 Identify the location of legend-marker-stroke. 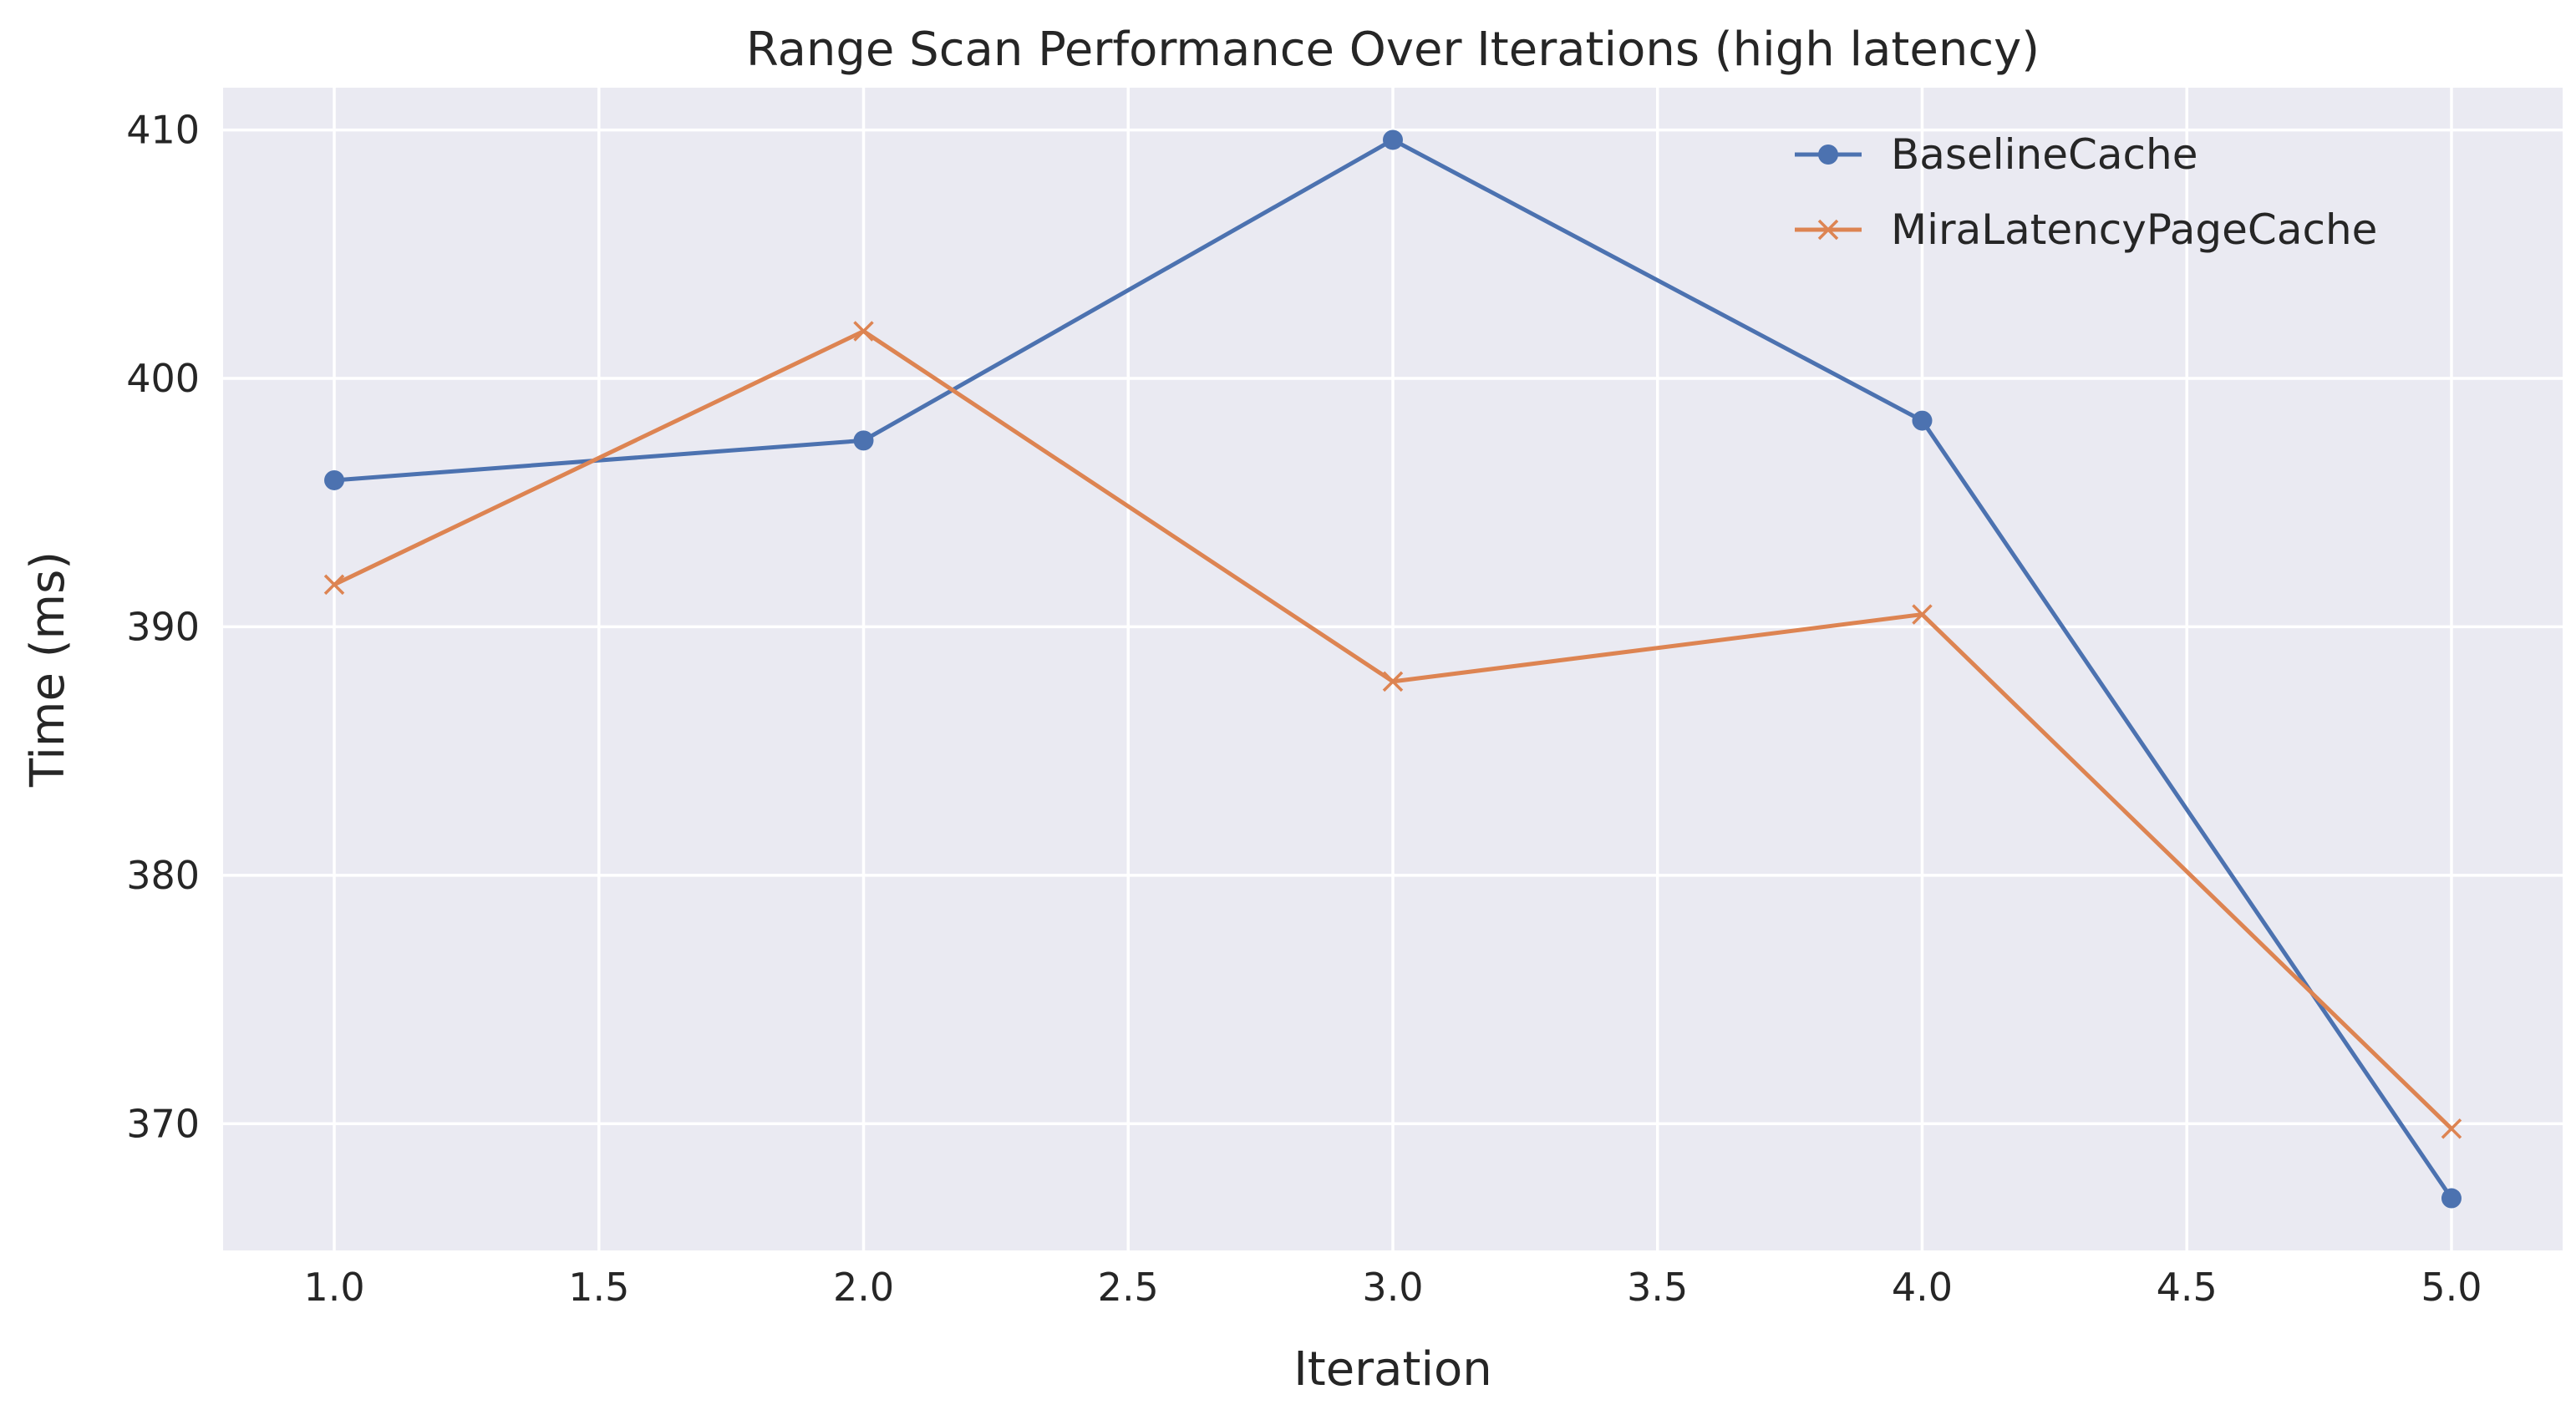
(1828, 230).